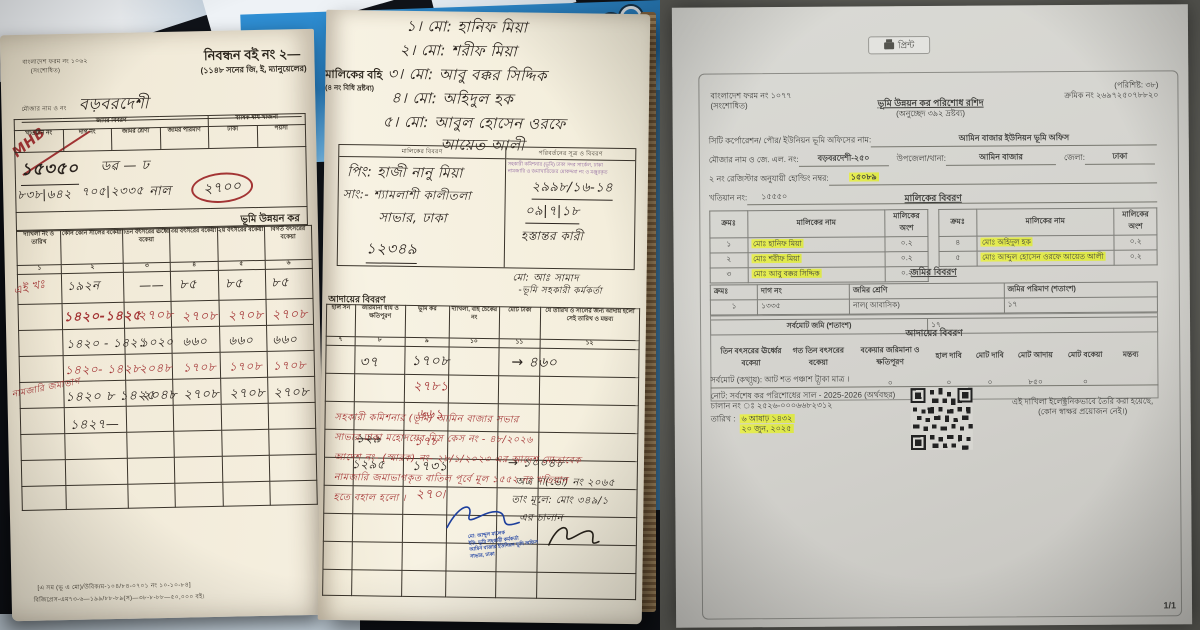  What do you see at coordinates (391, 251) in the screenshot?
I see `holding-number-handwritten: ১২৩৪৯` at bounding box center [391, 251].